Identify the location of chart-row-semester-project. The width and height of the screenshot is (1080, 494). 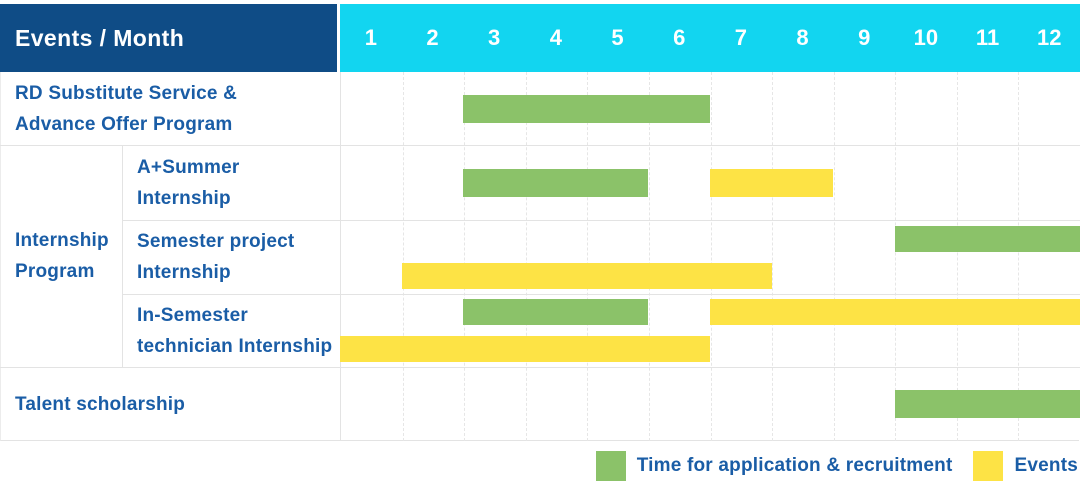
(710, 257).